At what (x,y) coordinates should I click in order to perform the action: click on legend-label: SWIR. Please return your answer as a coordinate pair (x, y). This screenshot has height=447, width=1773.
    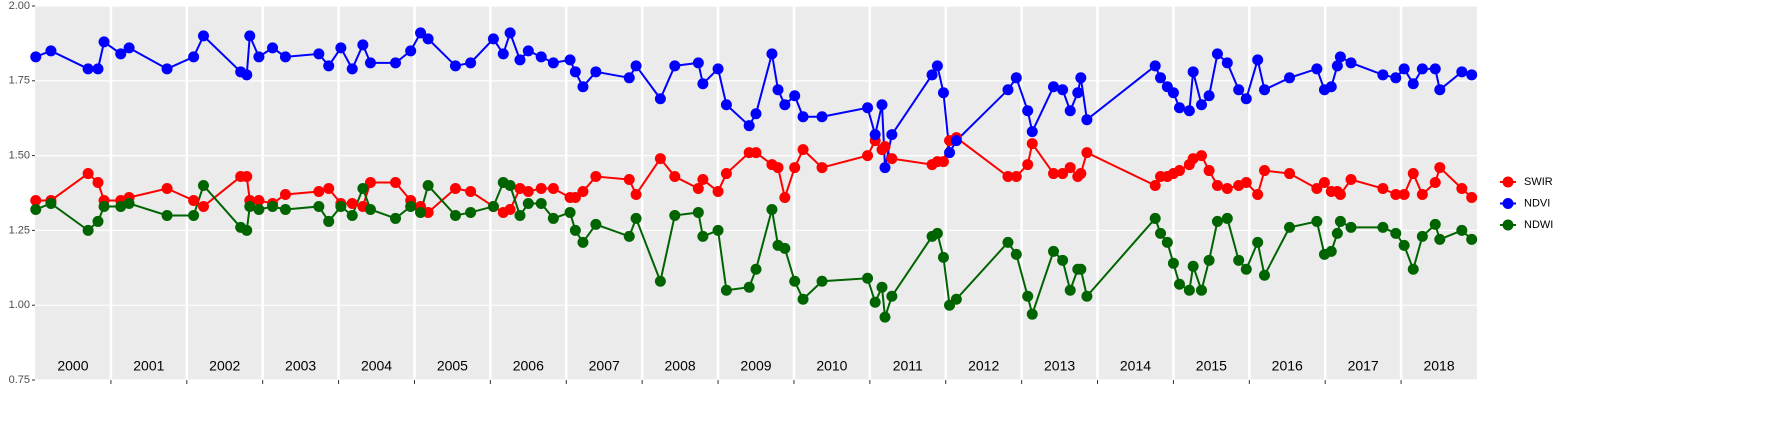
    Looking at the image, I should click on (1538, 182).